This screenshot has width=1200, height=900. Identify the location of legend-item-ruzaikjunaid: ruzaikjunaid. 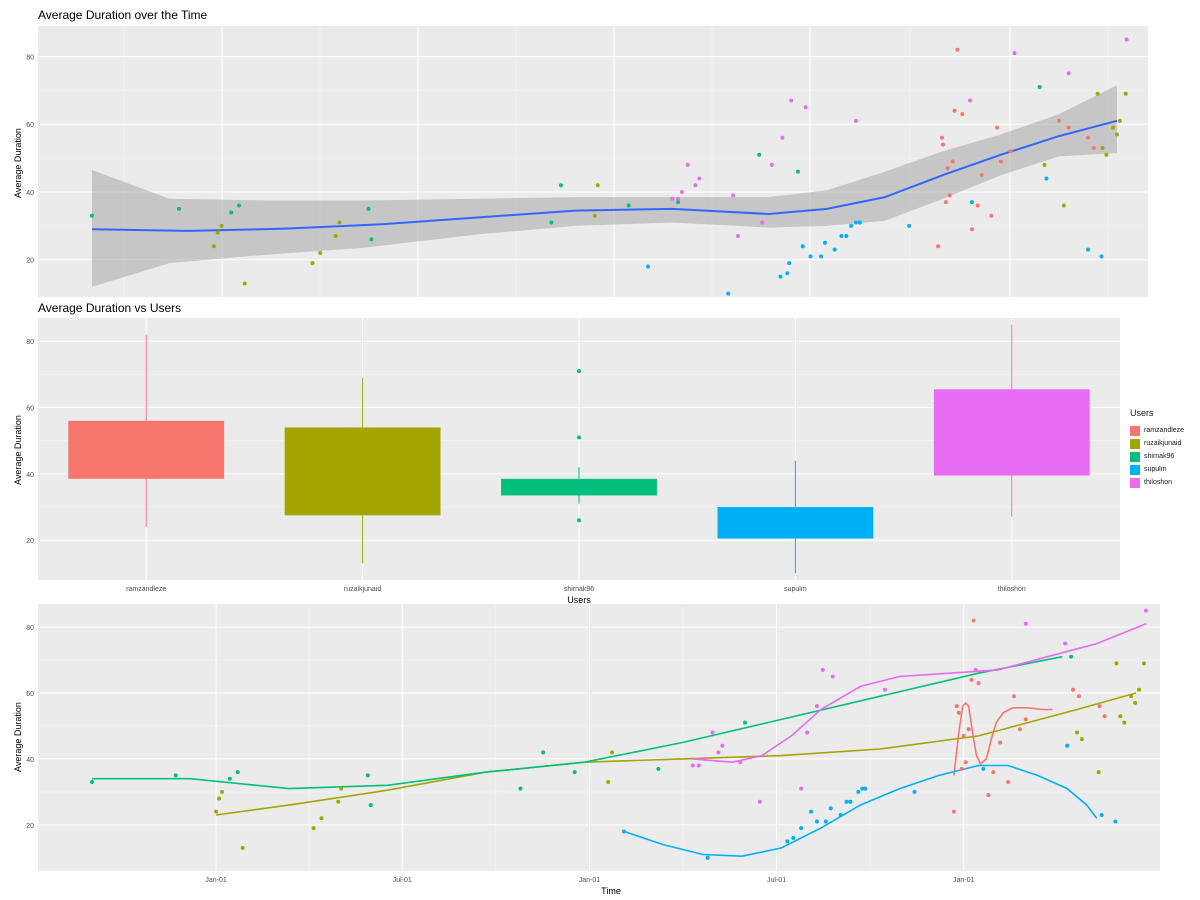
(1157, 443).